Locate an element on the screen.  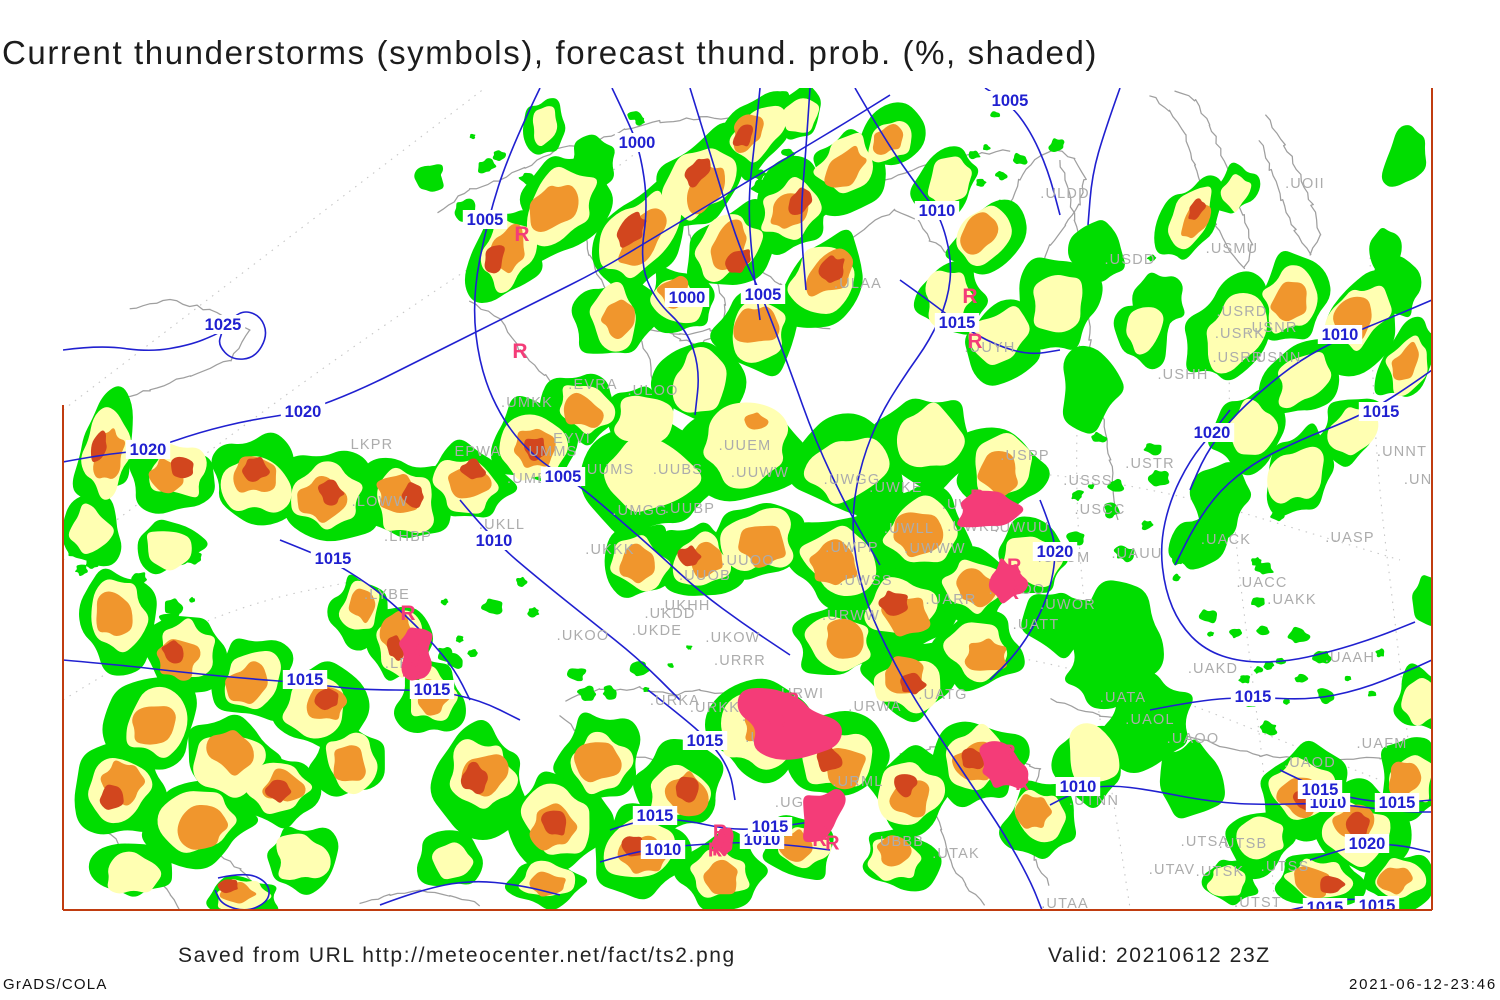
isobar-label: 1000 is located at coordinates (687, 298).